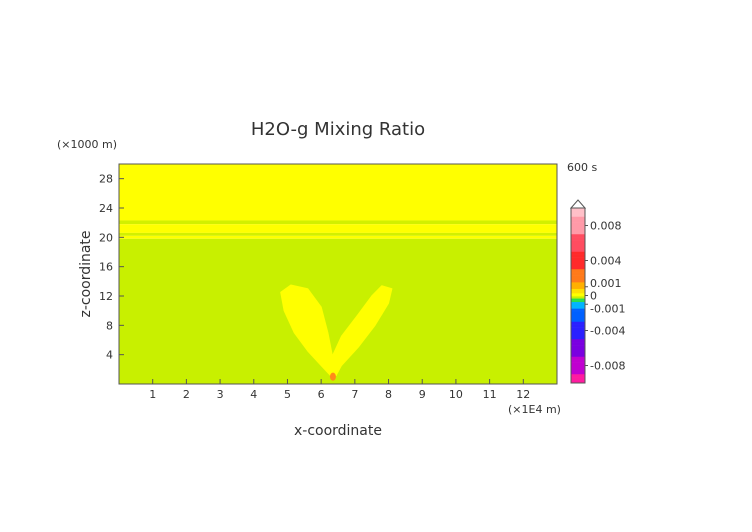  Describe the element at coordinates (87, 144) in the screenshot. I see `y-unit-label: (×1000 m)` at that location.